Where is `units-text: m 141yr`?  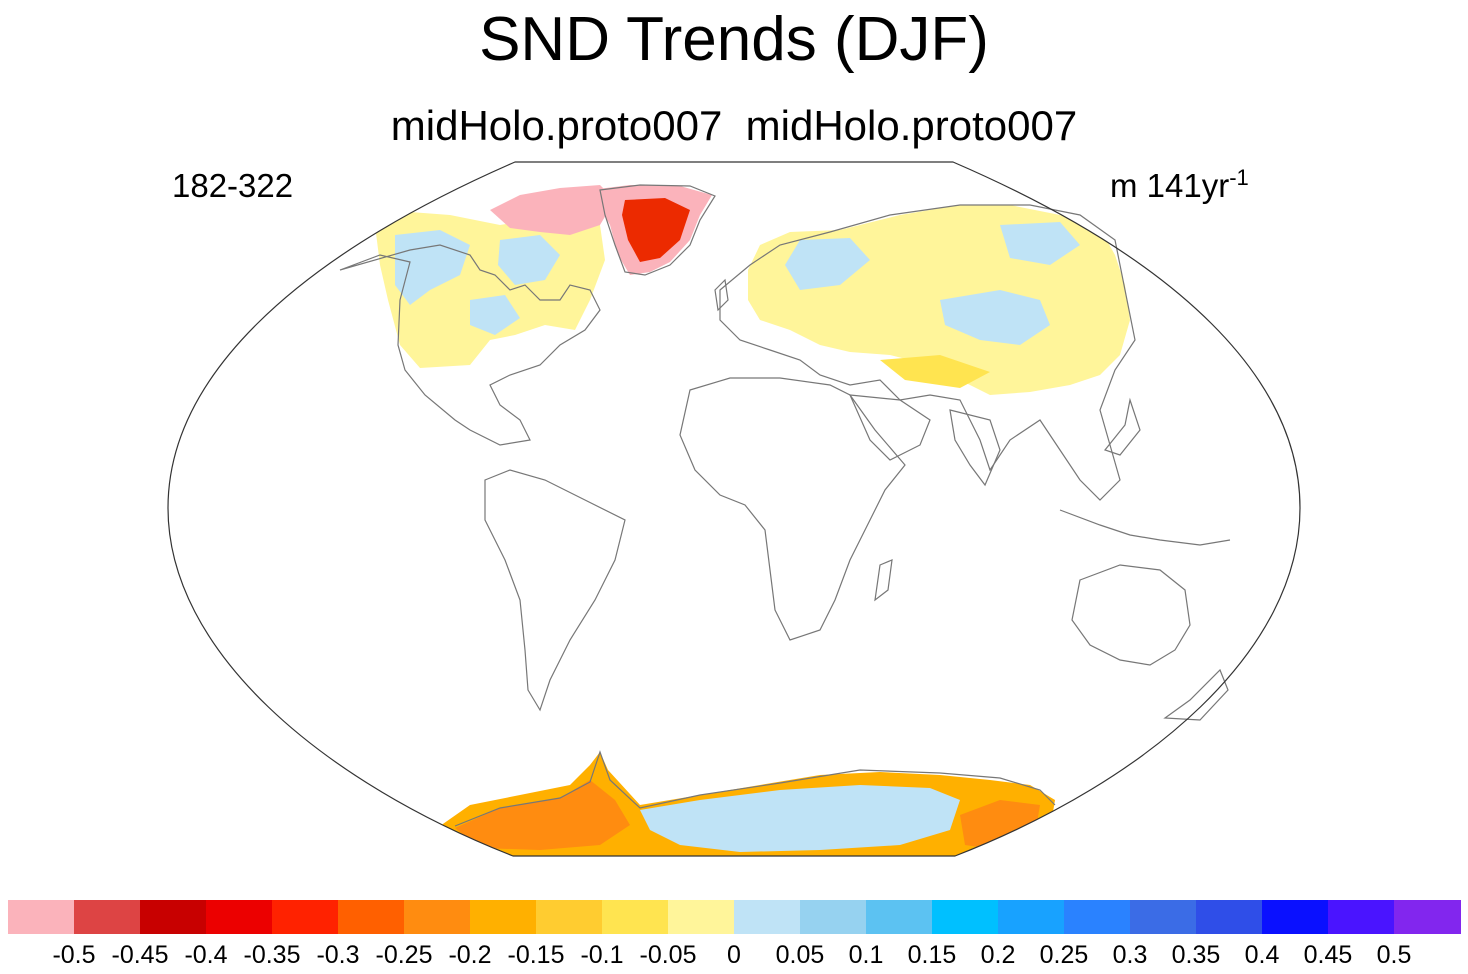
units-text: m 141yr is located at coordinates (1170, 185).